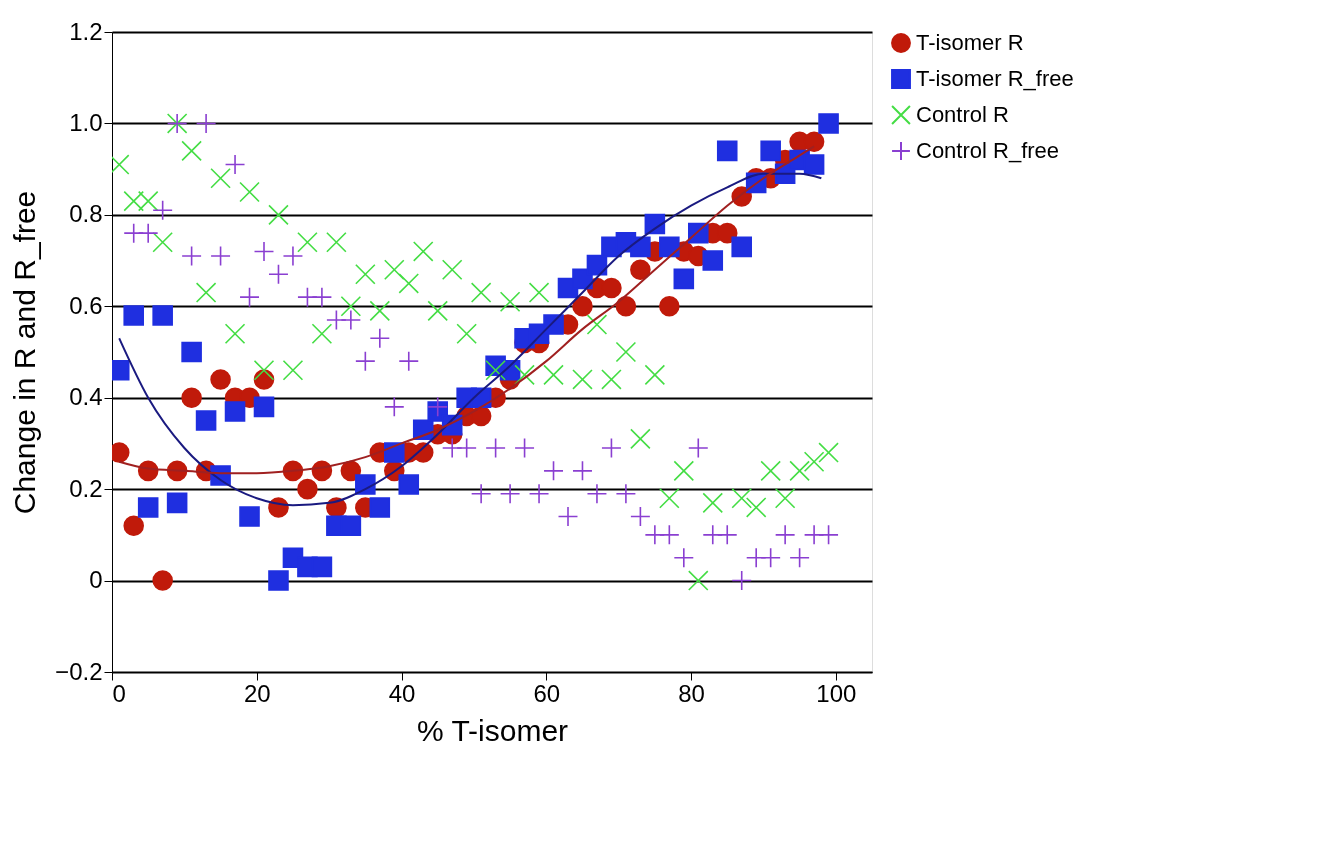  What do you see at coordinates (86, 31) in the screenshot?
I see `y-tick-label: 1.2` at bounding box center [86, 31].